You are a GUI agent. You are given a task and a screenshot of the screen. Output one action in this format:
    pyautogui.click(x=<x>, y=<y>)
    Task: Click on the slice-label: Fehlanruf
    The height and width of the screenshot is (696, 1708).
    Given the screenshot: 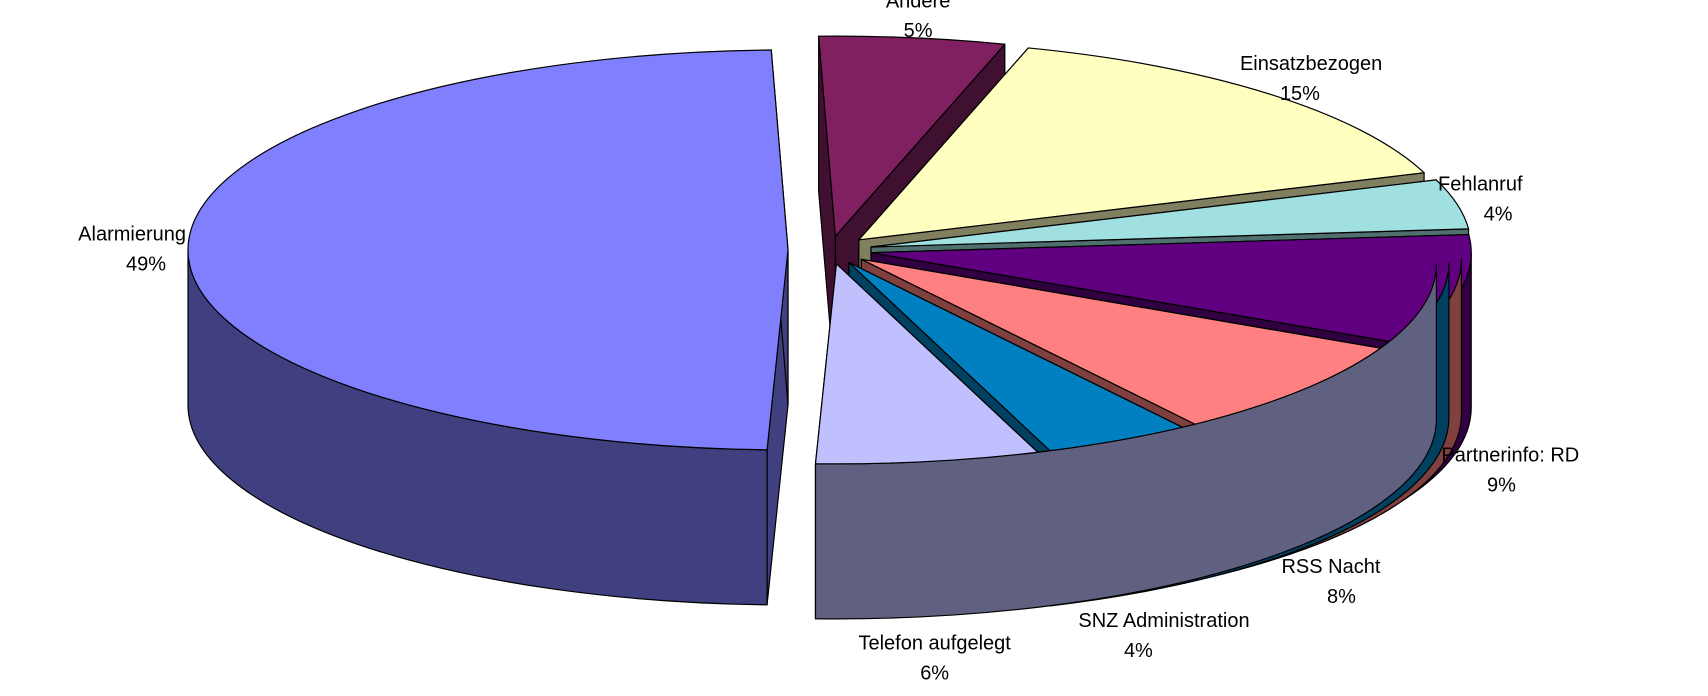 What is the action you would take?
    pyautogui.click(x=1480, y=185)
    